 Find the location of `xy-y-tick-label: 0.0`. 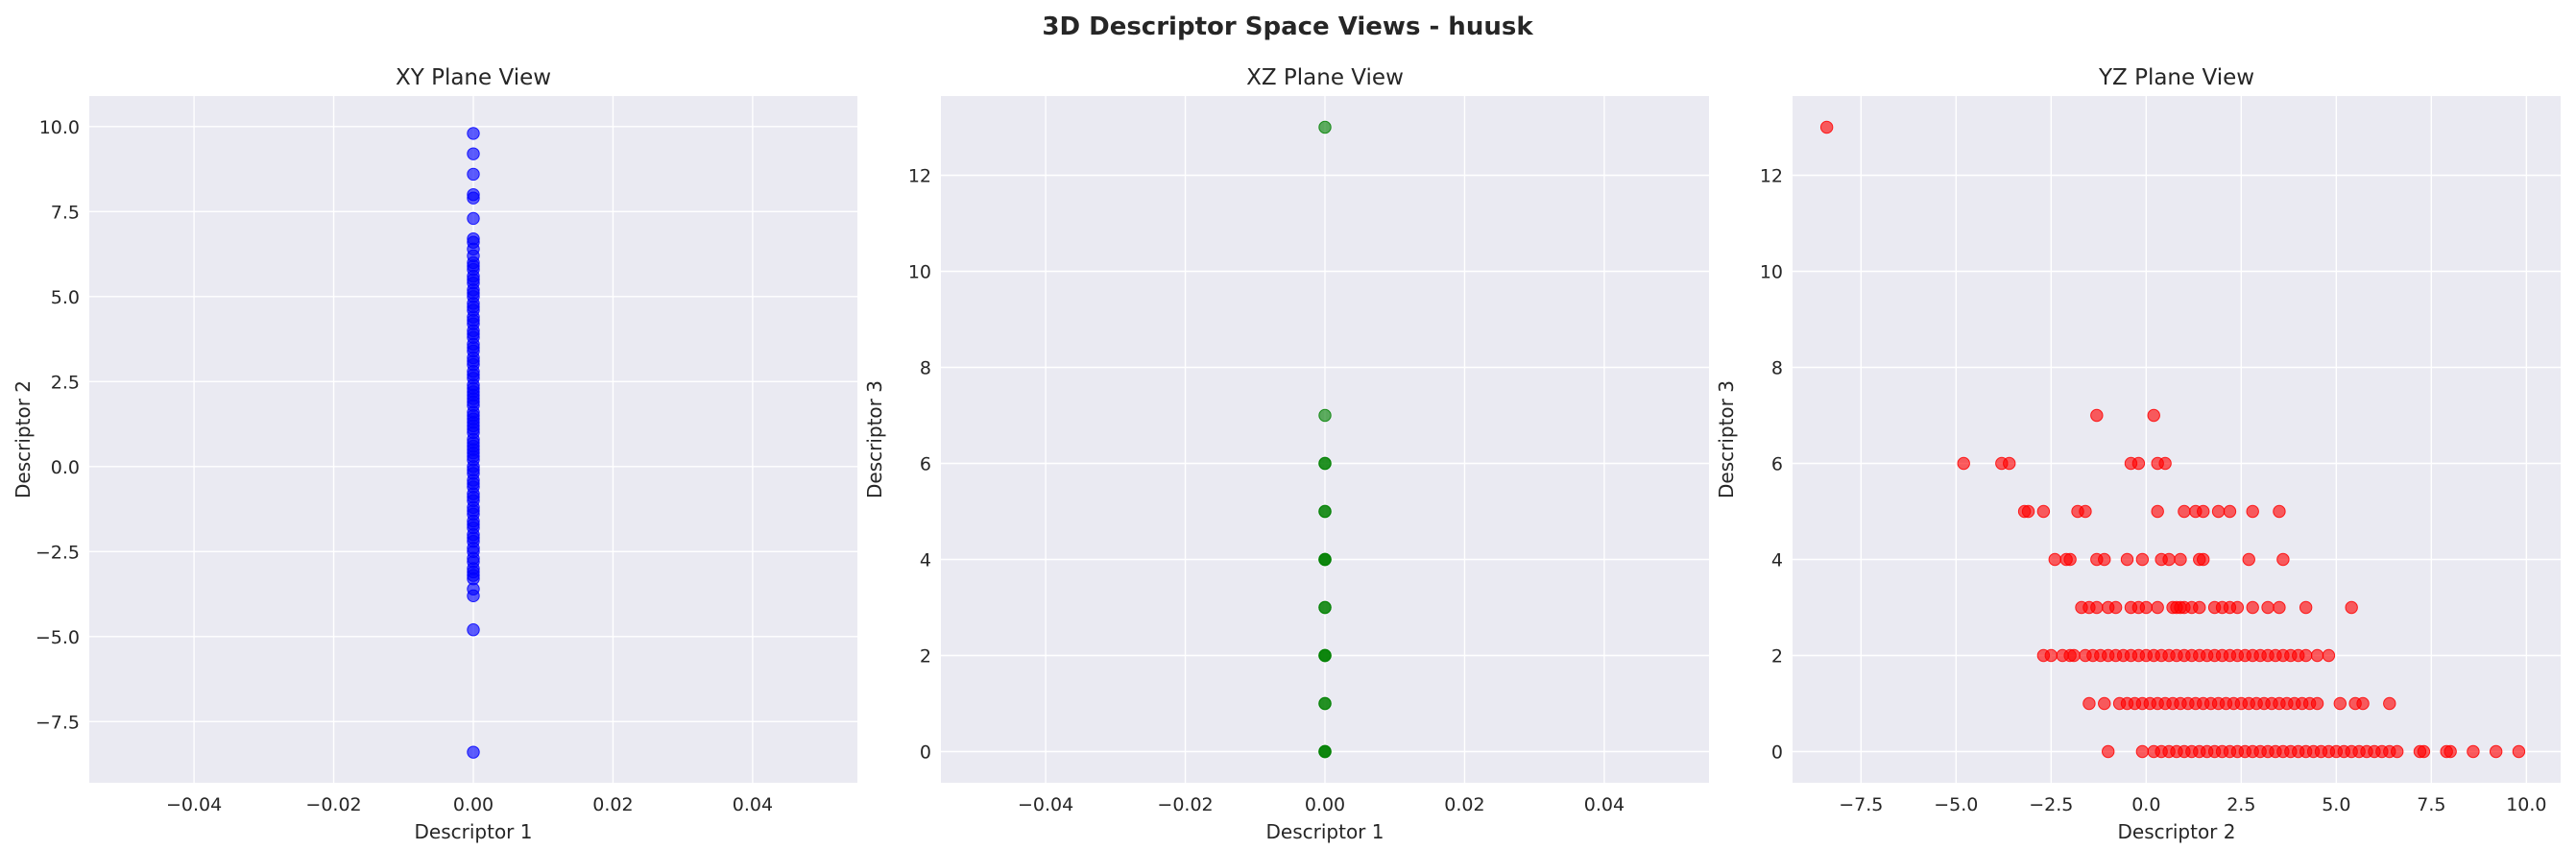

xy-y-tick-label: 0.0 is located at coordinates (65, 468).